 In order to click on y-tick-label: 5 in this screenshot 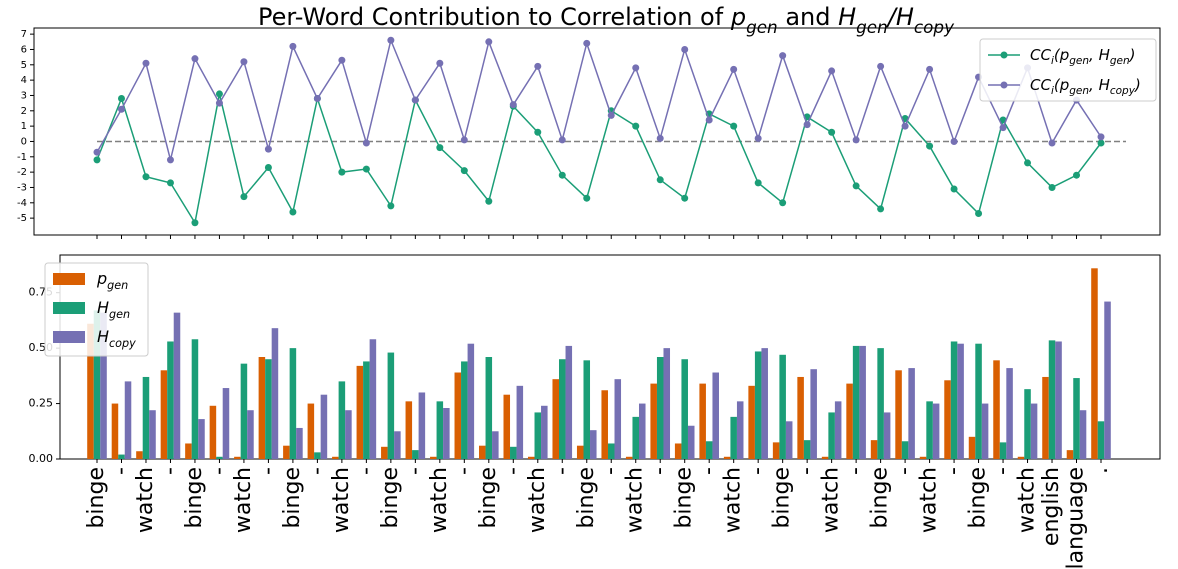, I will do `click(24, 65)`.